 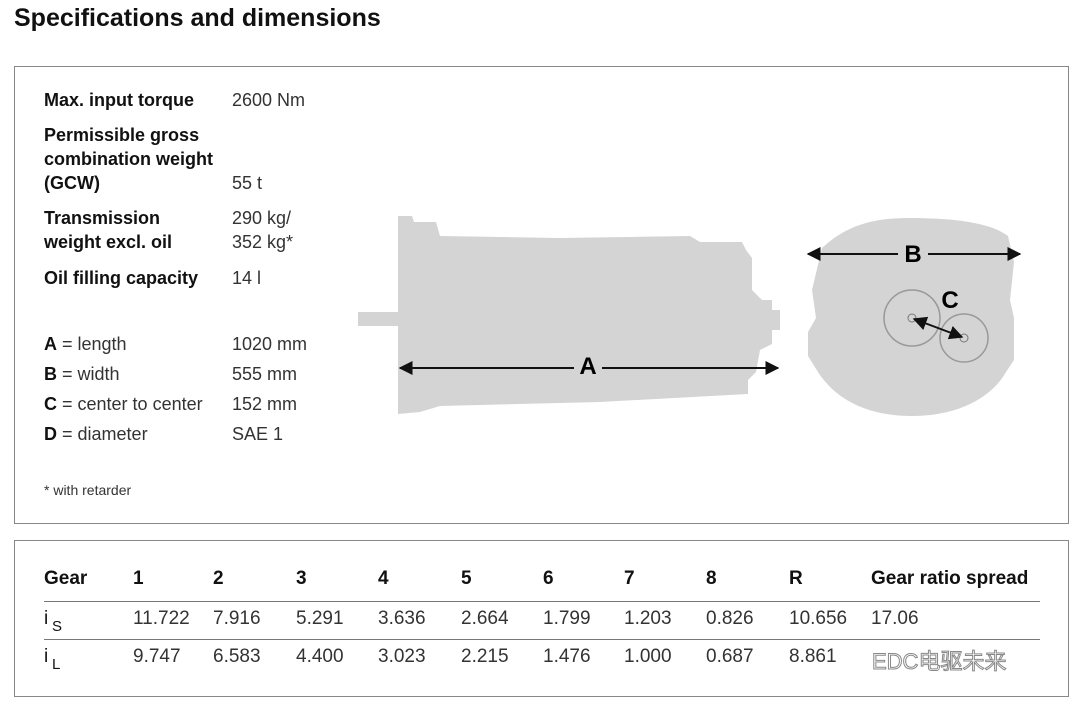 I want to click on dimension-label: C = center to center, so click(x=123, y=404).